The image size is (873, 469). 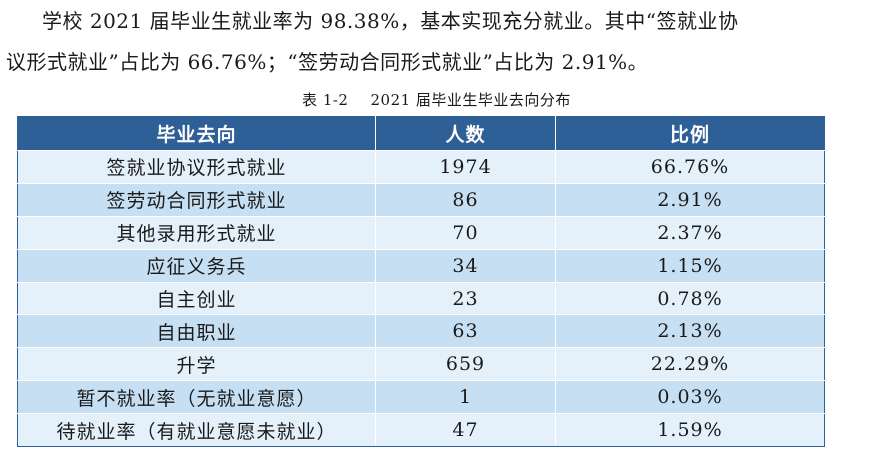 I want to click on cell-count: 23, so click(x=465, y=298).